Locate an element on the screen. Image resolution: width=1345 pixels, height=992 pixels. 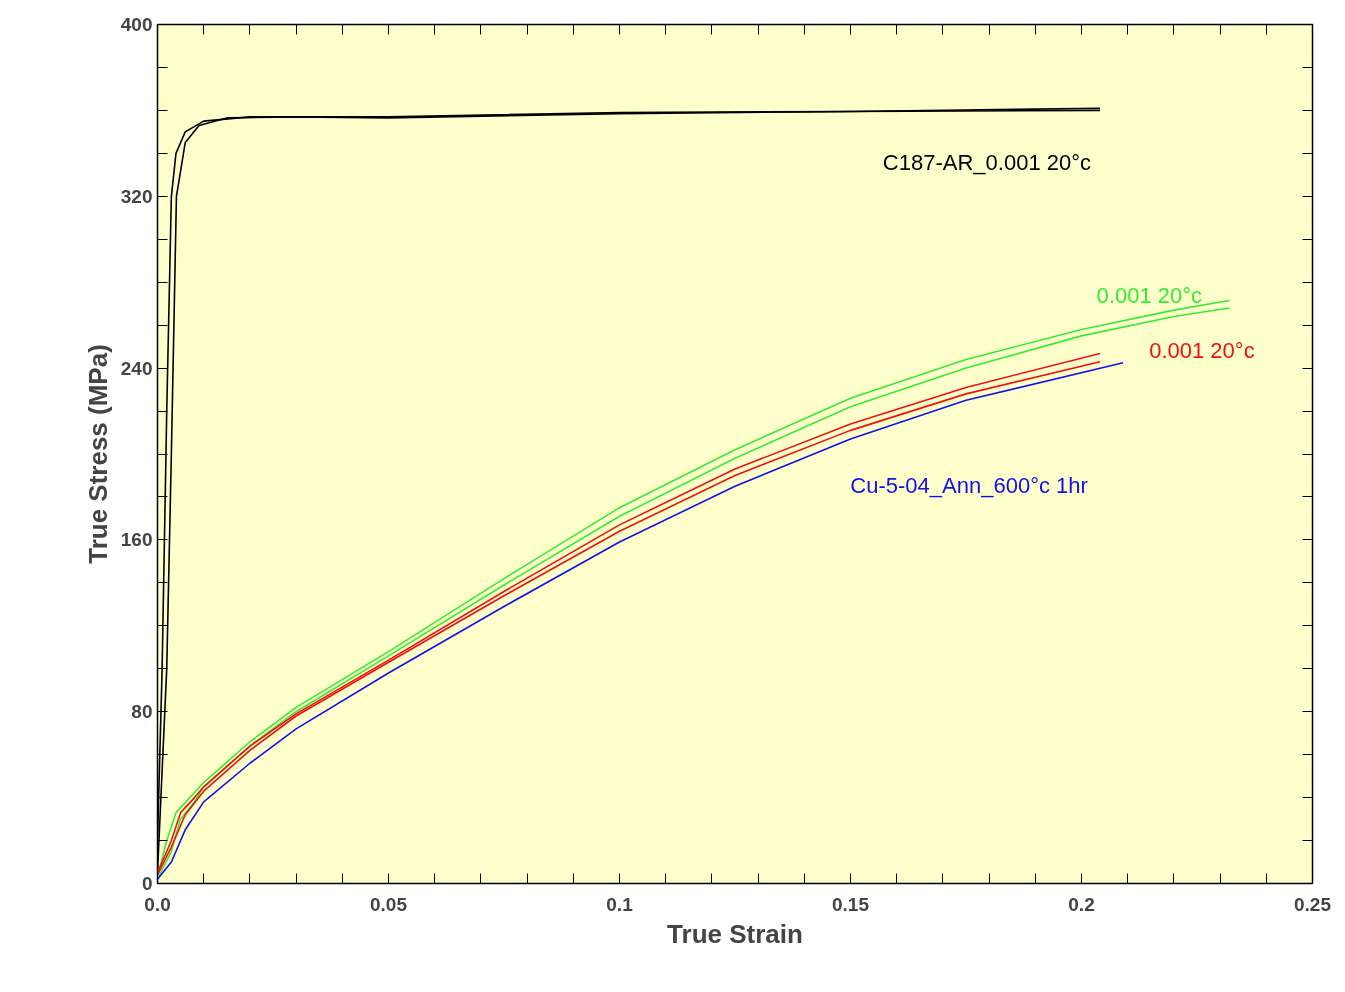
x-tick-label: 0.0 is located at coordinates (157, 904).